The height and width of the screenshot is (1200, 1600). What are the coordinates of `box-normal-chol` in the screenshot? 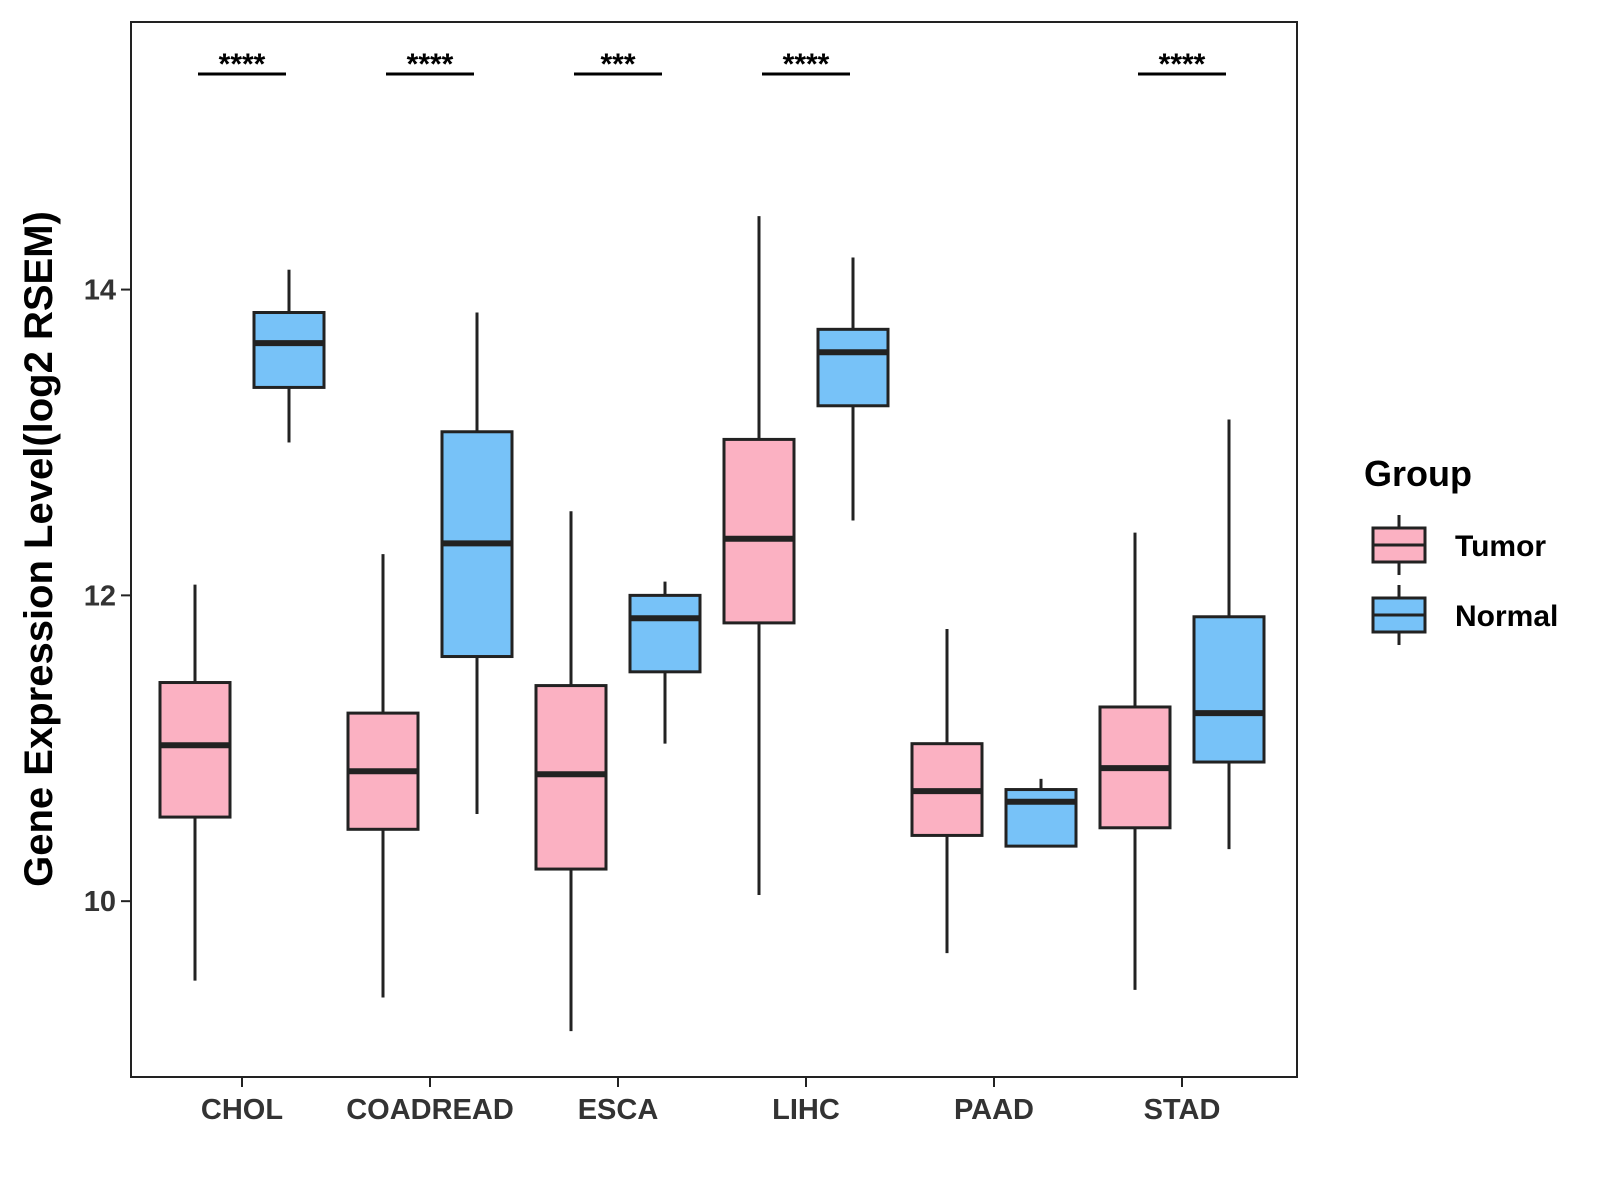 It's located at (289, 356).